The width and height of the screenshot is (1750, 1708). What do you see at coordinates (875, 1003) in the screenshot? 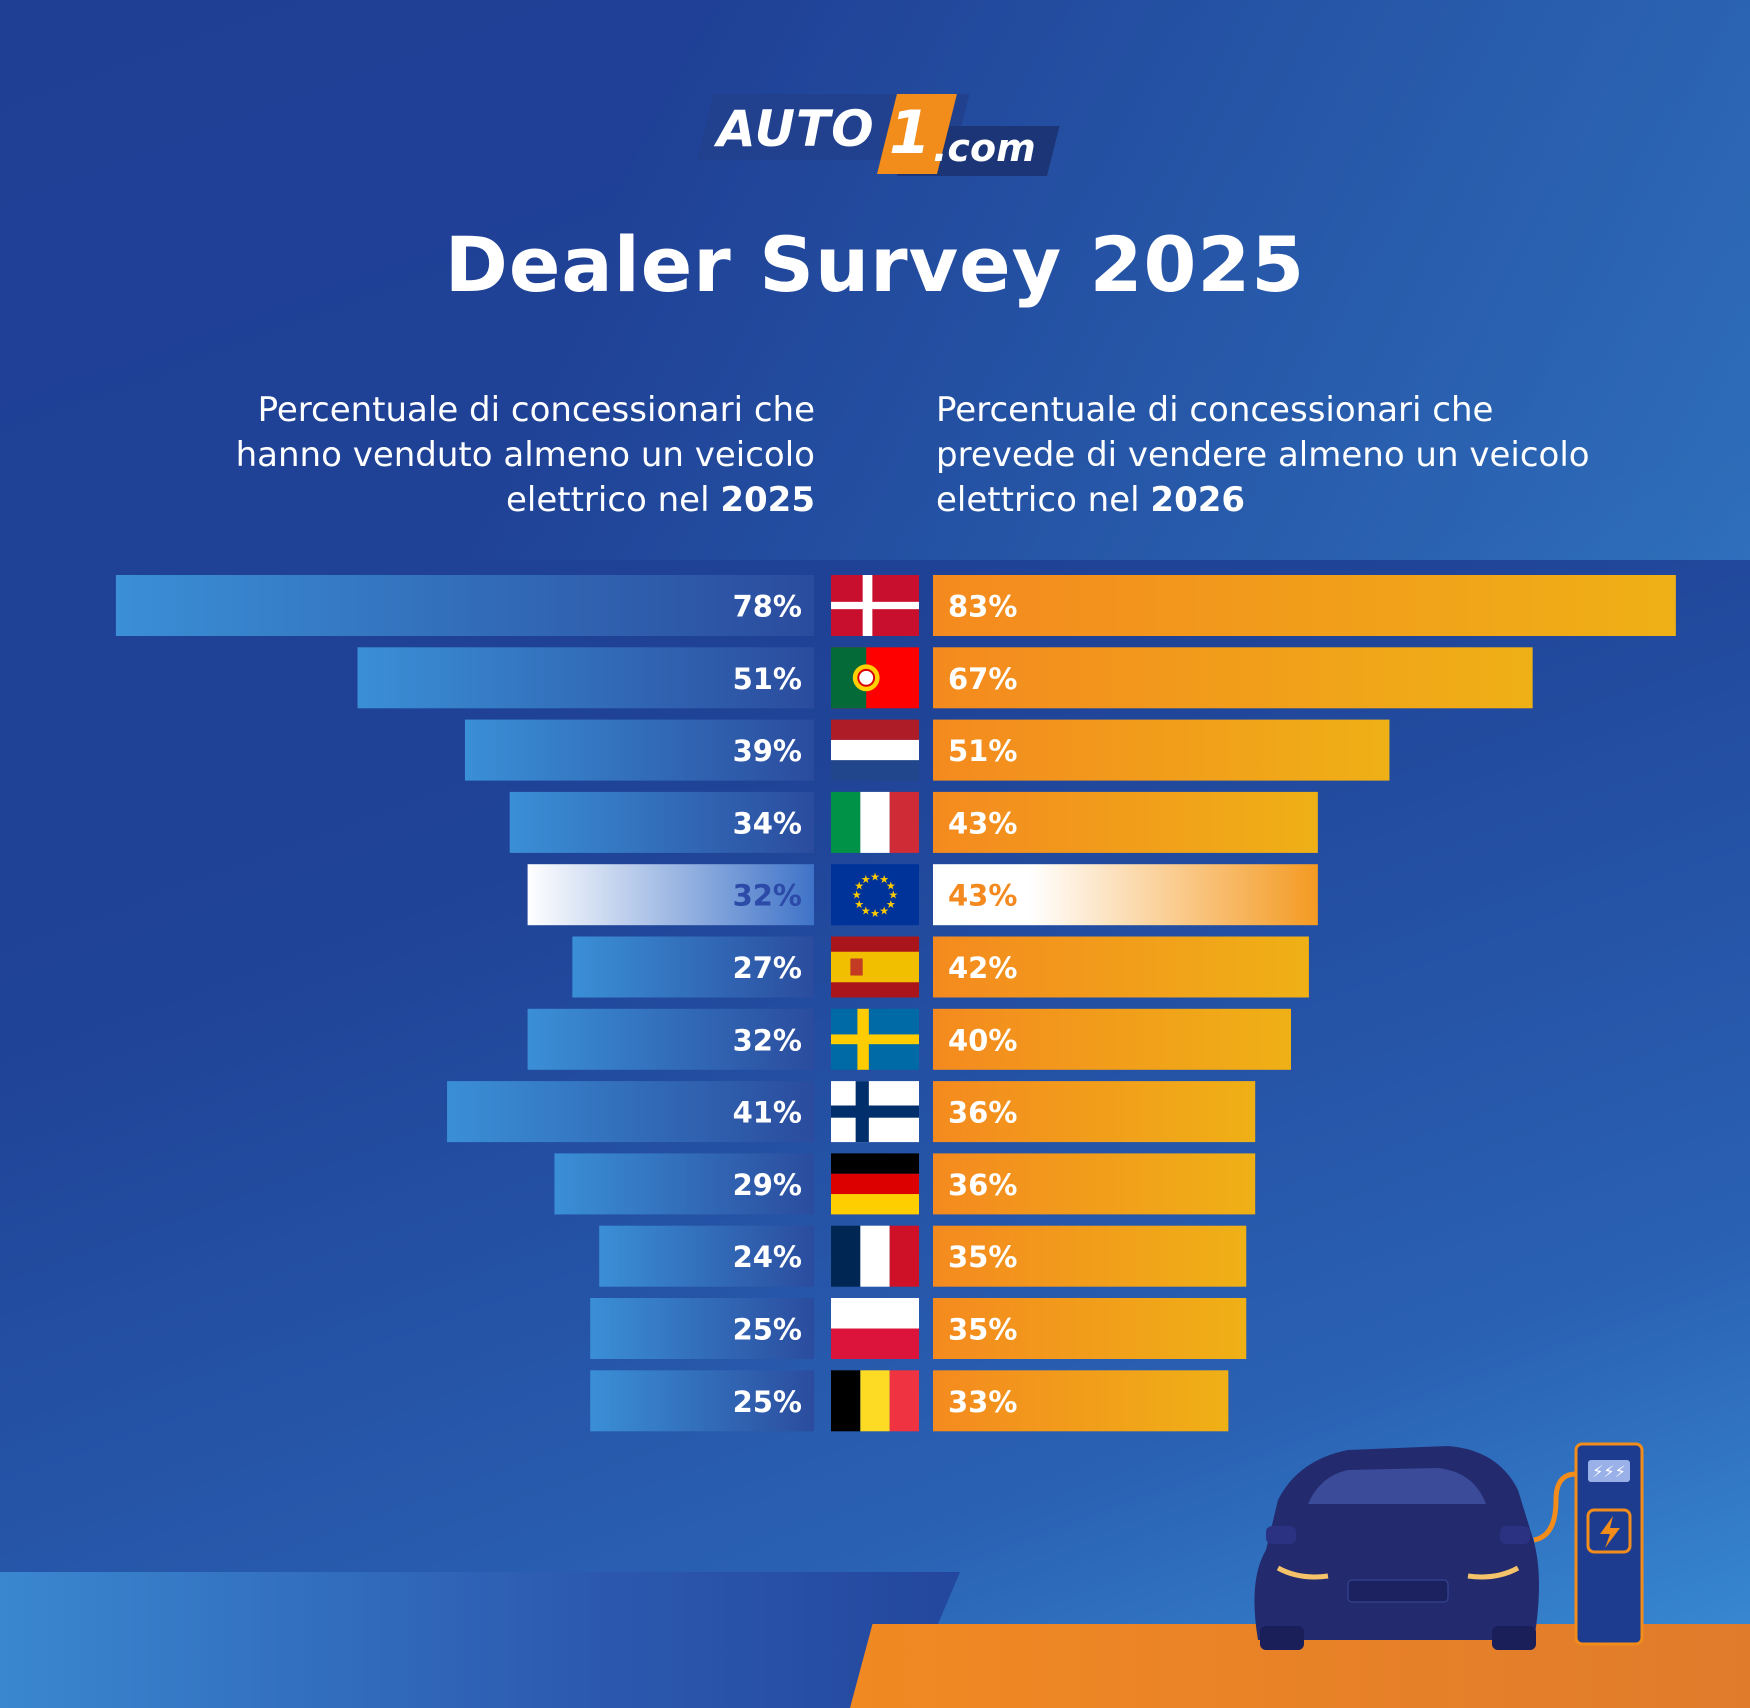
I see `chart-flags: ★★★★★★★★★ ★ ★★` at bounding box center [875, 1003].